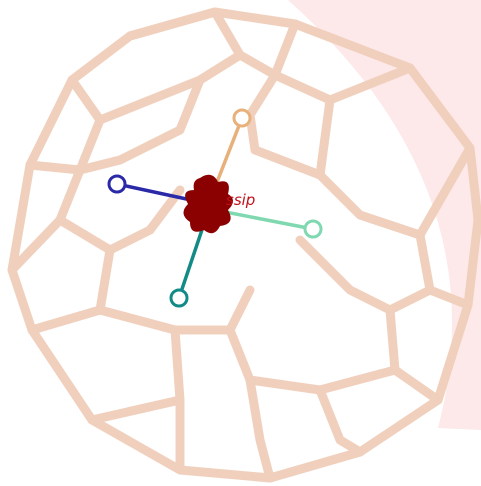 Image resolution: width=481 pixels, height=486 pixels. What do you see at coordinates (208, 204) in the screenshot?
I see `center-atom` at bounding box center [208, 204].